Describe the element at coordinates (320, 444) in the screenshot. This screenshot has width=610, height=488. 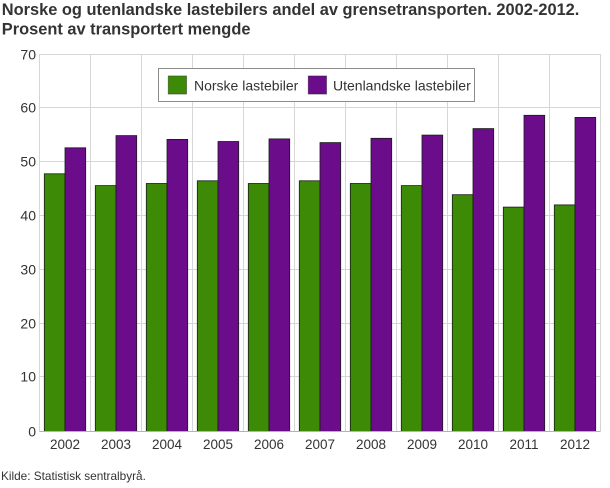
I see `svg-text: 2007` at that location.